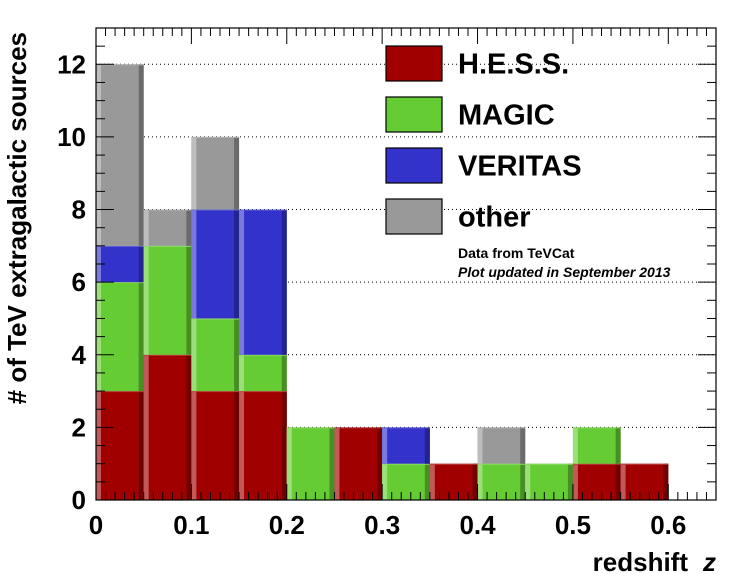 Image resolution: width=746 pixels, height=574 pixels. What do you see at coordinates (96, 525) in the screenshot?
I see `x-tick-label: 0` at bounding box center [96, 525].